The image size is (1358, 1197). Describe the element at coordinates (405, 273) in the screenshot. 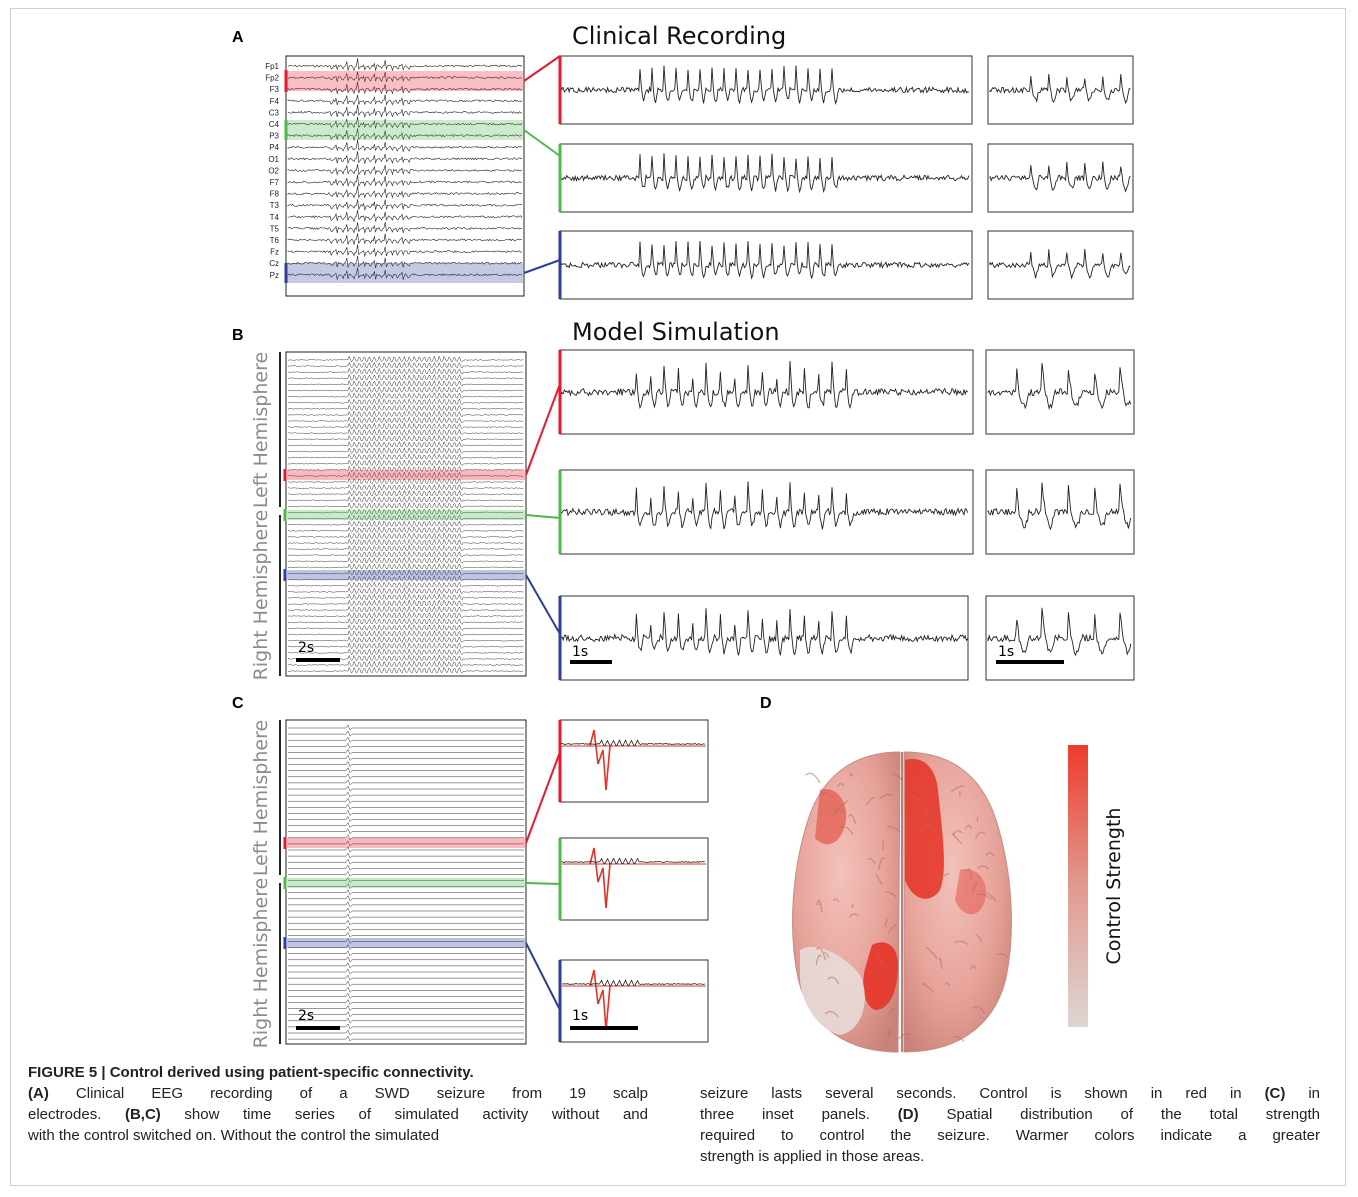

I see `highlight-blue` at that location.